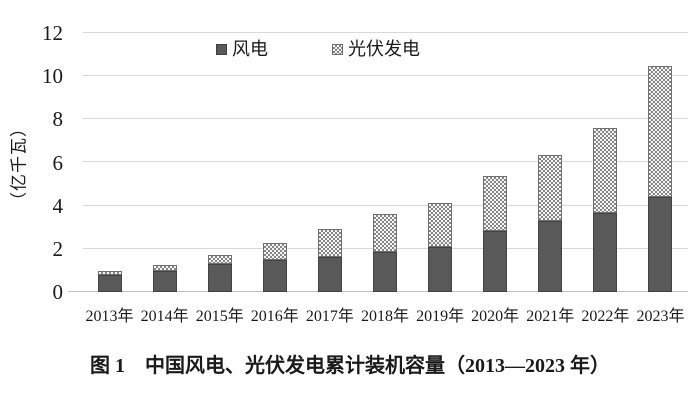 The width and height of the screenshot is (700, 400). Describe the element at coordinates (164, 281) in the screenshot. I see `wind-segment-2014年` at that location.